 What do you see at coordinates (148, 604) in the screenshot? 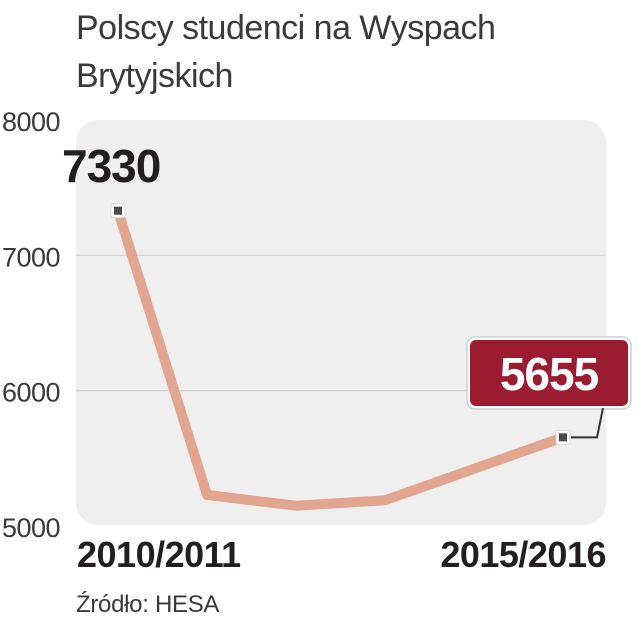
I see `source-note: Źródło: HESA` at bounding box center [148, 604].